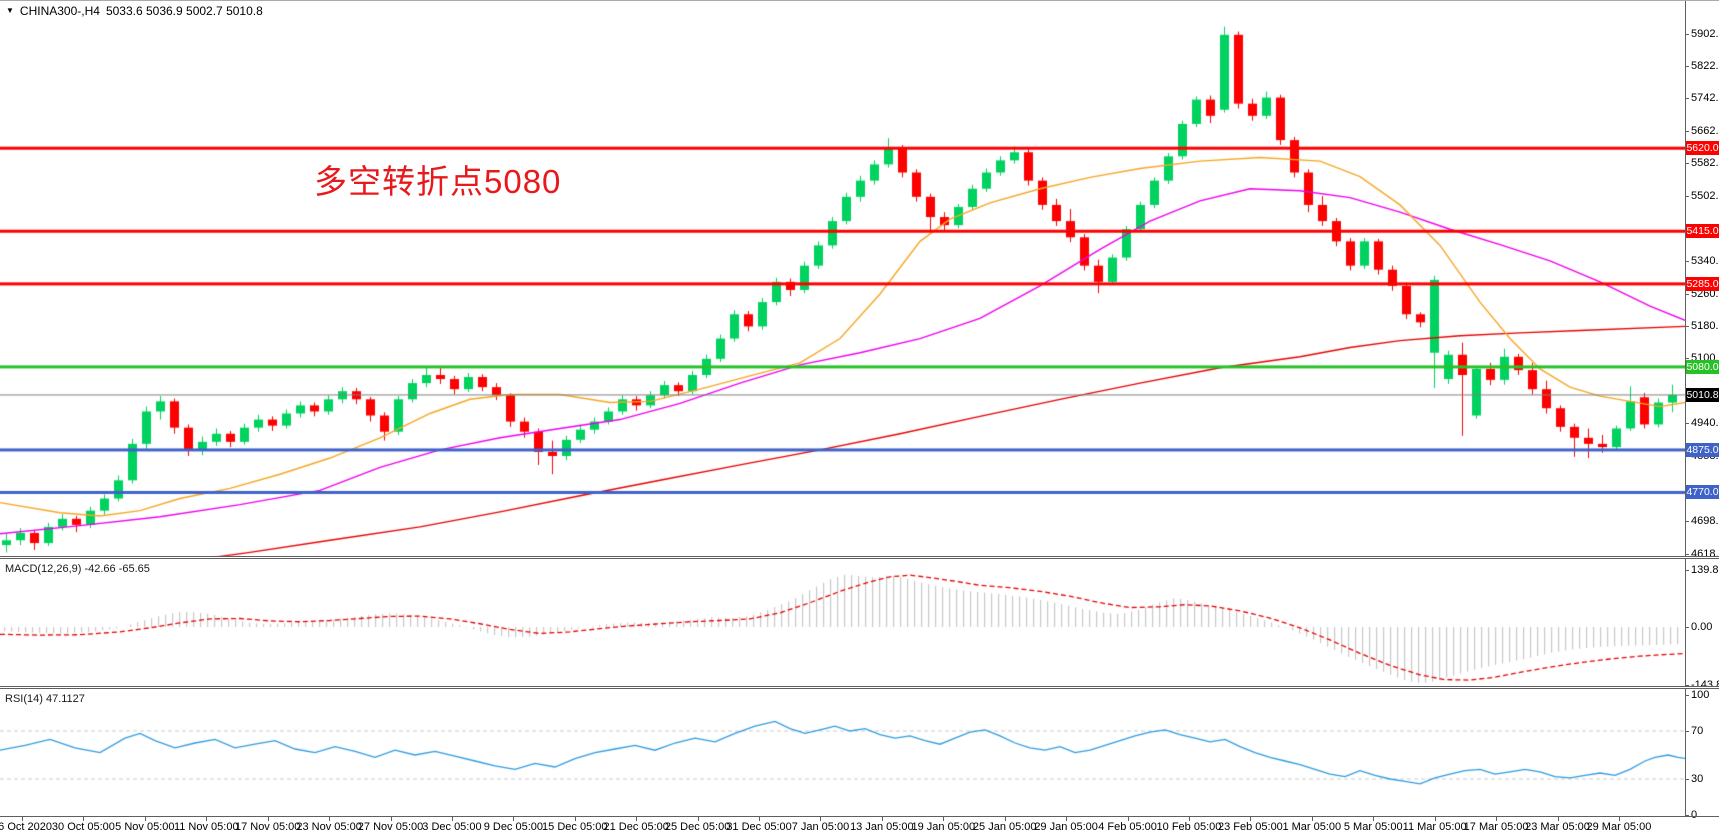 The height and width of the screenshot is (838, 1719). I want to click on price-axis-border, so click(1685, 409).